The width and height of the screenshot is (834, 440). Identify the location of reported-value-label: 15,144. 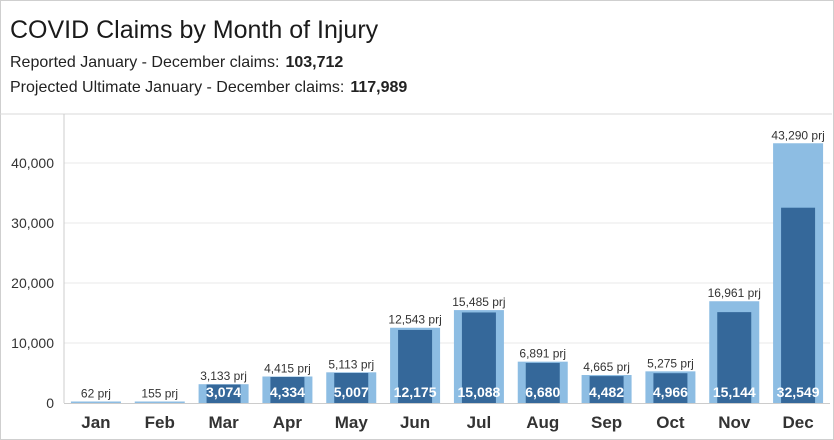
(734, 392).